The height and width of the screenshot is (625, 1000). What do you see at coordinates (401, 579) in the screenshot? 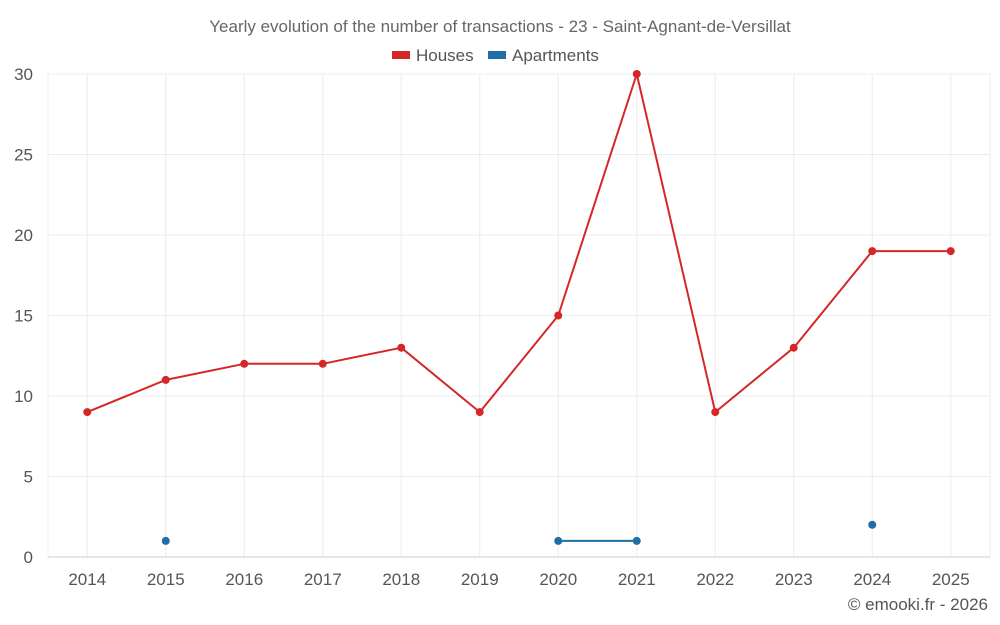
I see `x-tick-label: 2018` at bounding box center [401, 579].